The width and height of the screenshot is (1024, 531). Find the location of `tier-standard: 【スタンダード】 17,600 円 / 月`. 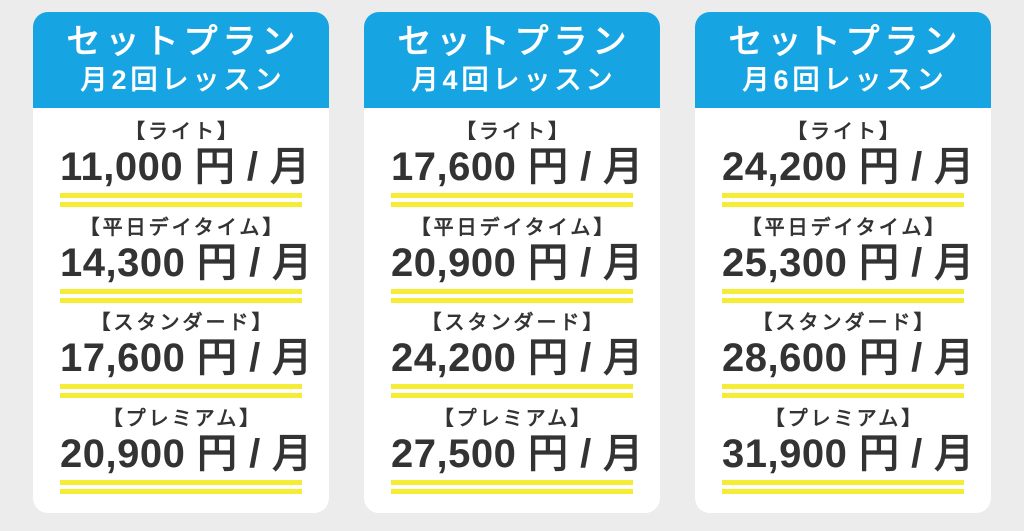

tier-standard: 【スタンダード】 17,600 円 / 月 is located at coordinates (186, 355).